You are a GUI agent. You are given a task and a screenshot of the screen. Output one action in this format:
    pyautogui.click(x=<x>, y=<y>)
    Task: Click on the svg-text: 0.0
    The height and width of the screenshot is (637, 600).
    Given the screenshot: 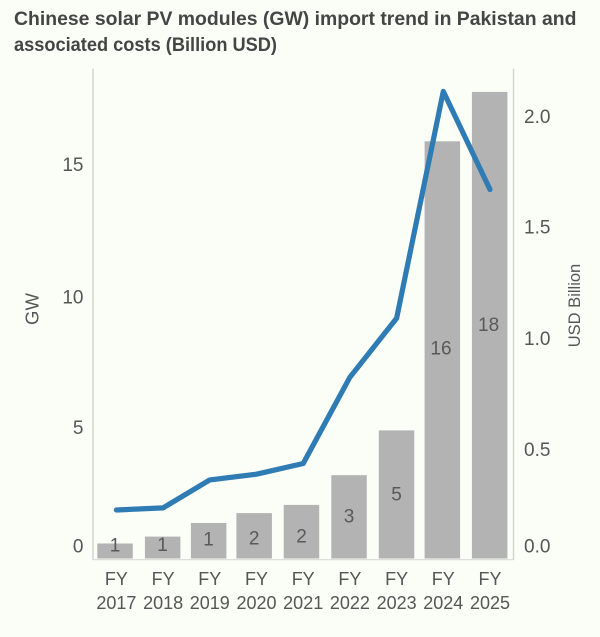 What is the action you would take?
    pyautogui.click(x=537, y=546)
    